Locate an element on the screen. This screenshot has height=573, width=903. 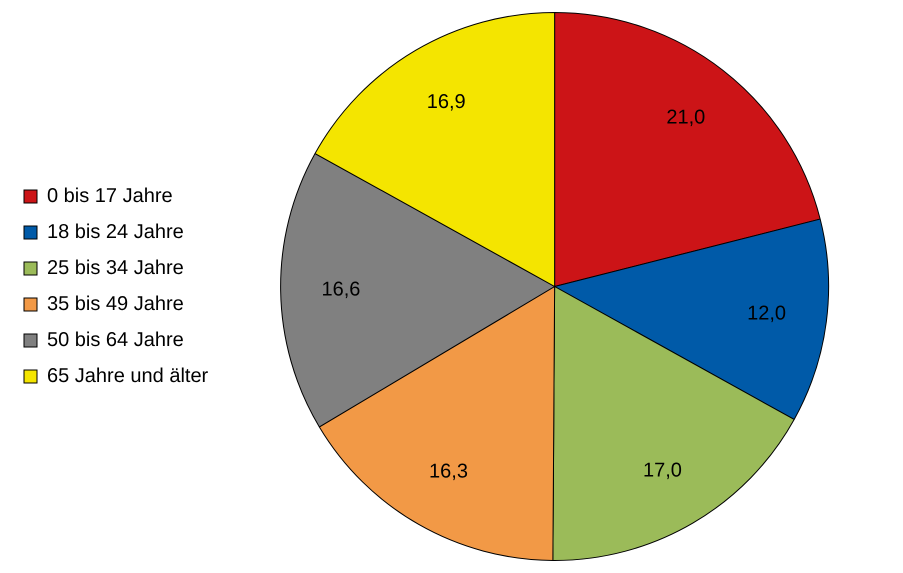
data-label: 21,0 is located at coordinates (686, 117).